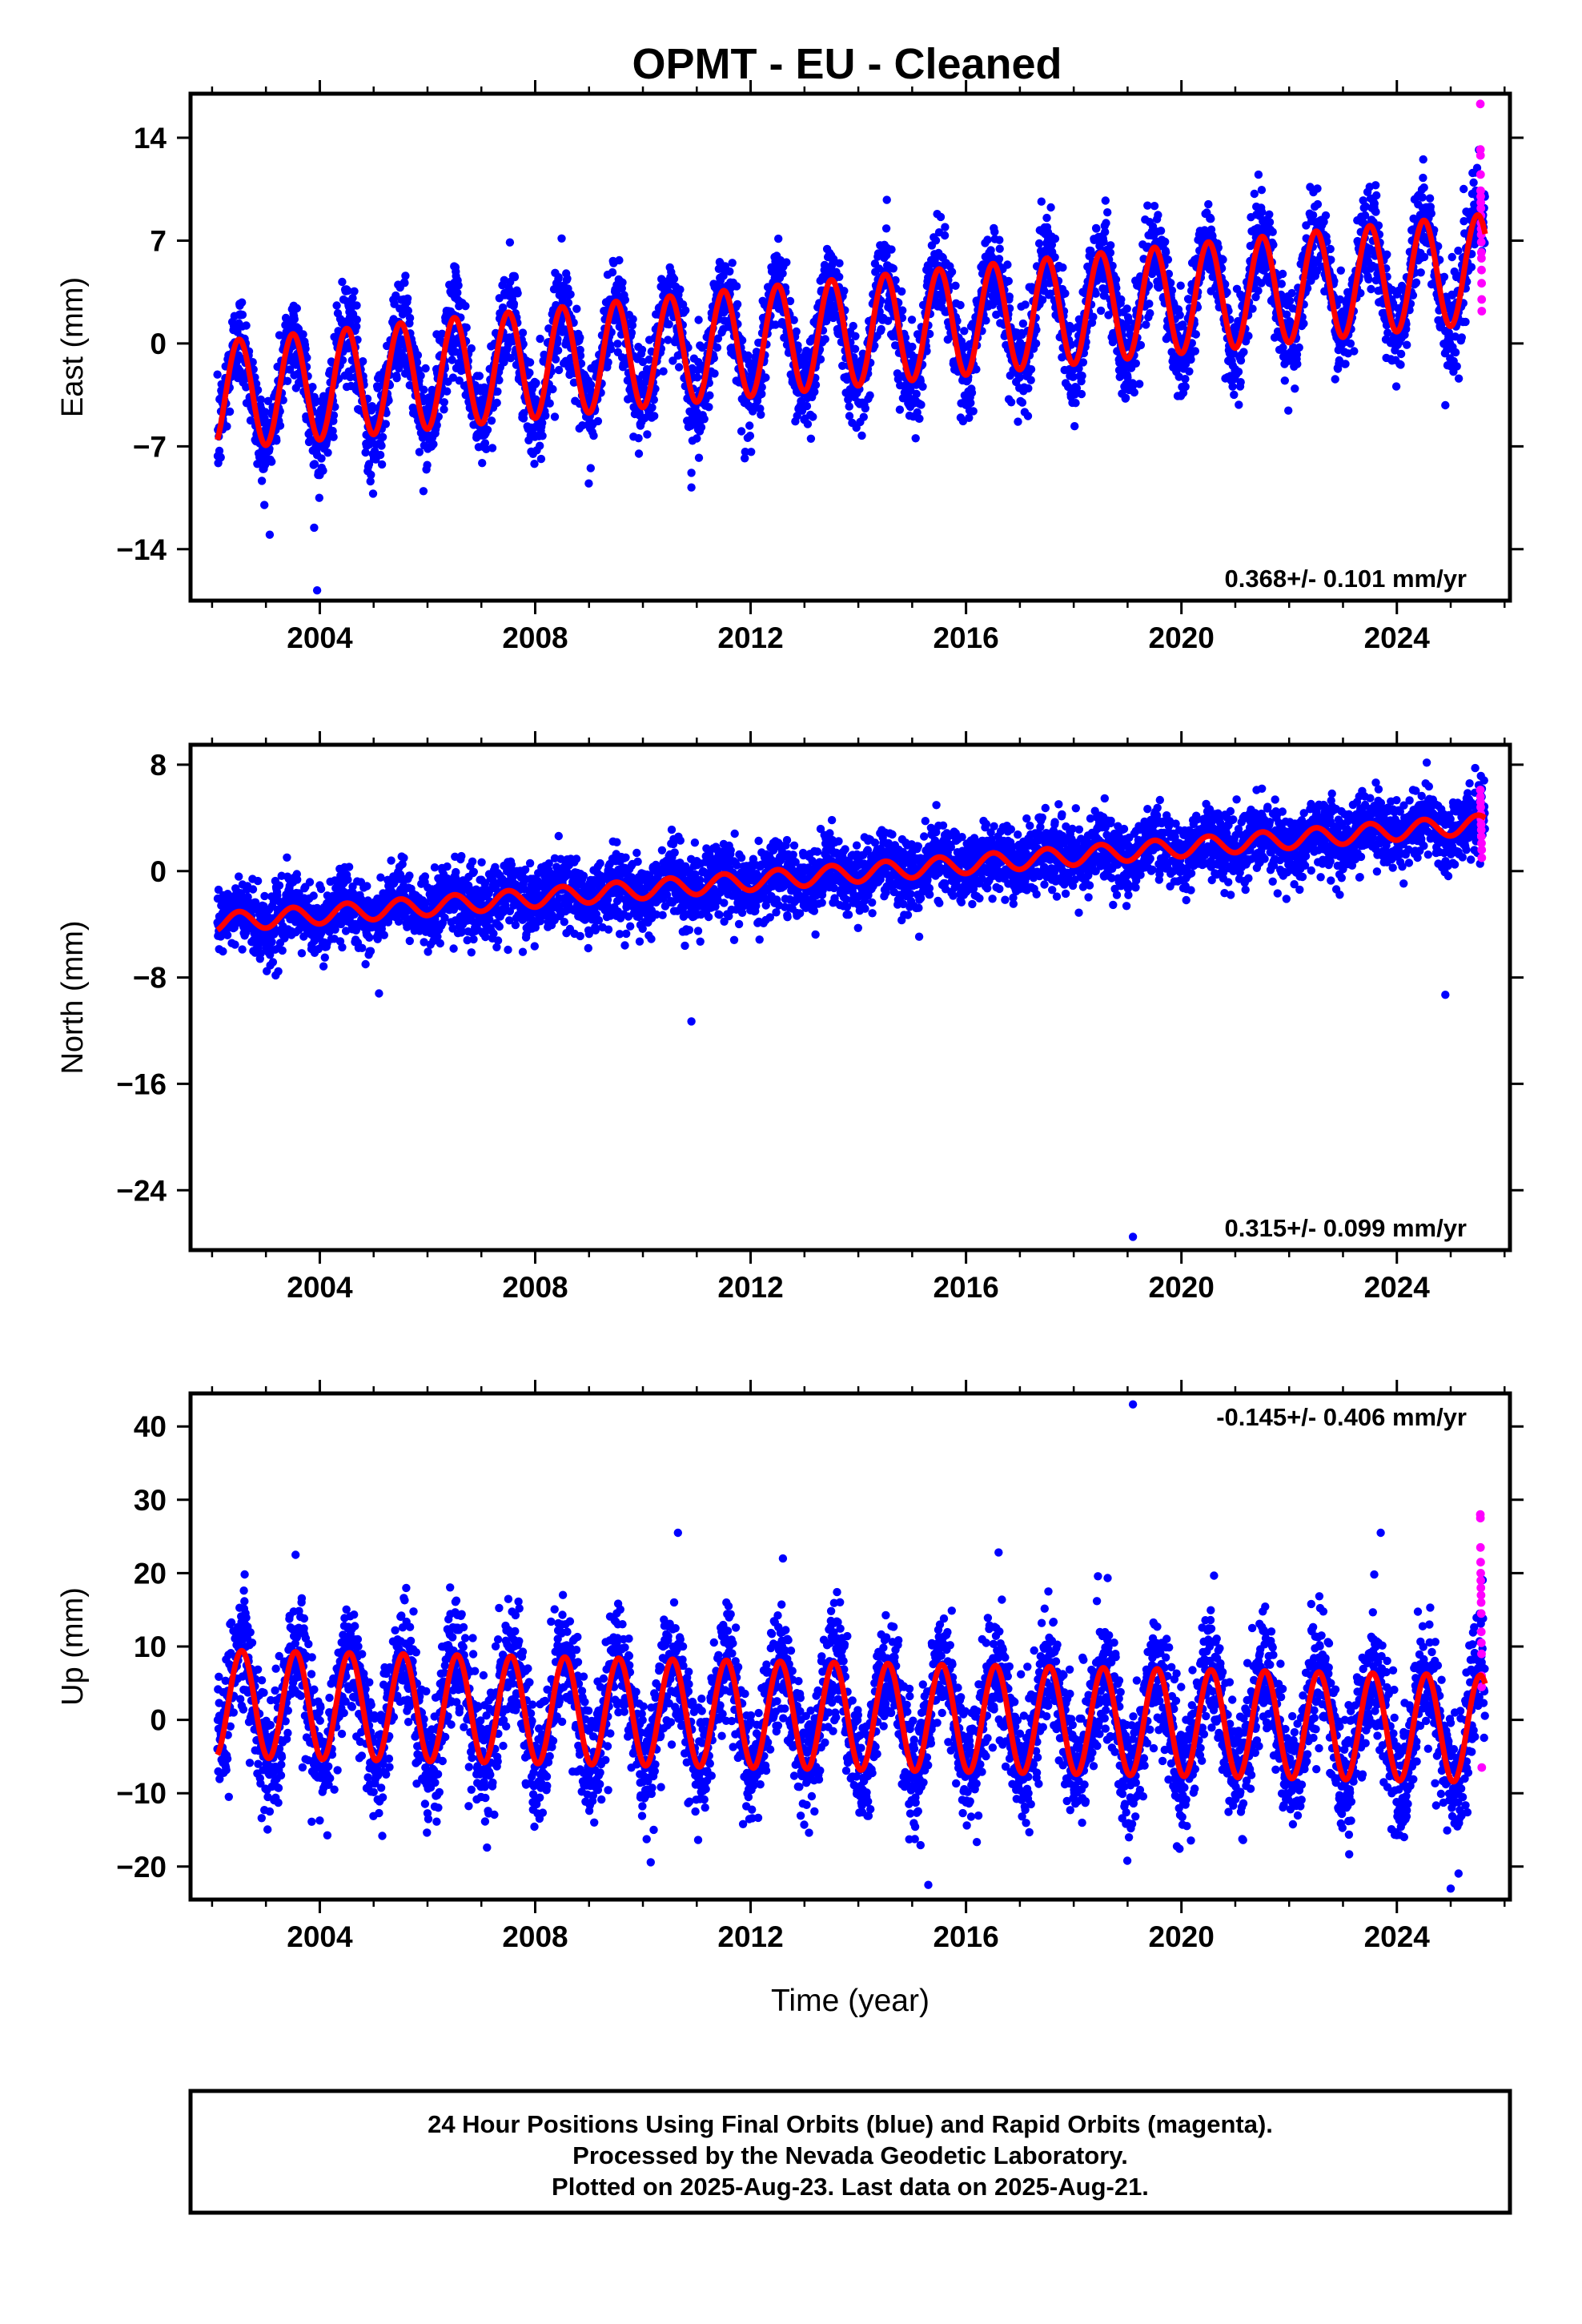 Image resolution: width=1582 pixels, height=2324 pixels. I want to click on x-tick-label: 2016, so click(965, 637).